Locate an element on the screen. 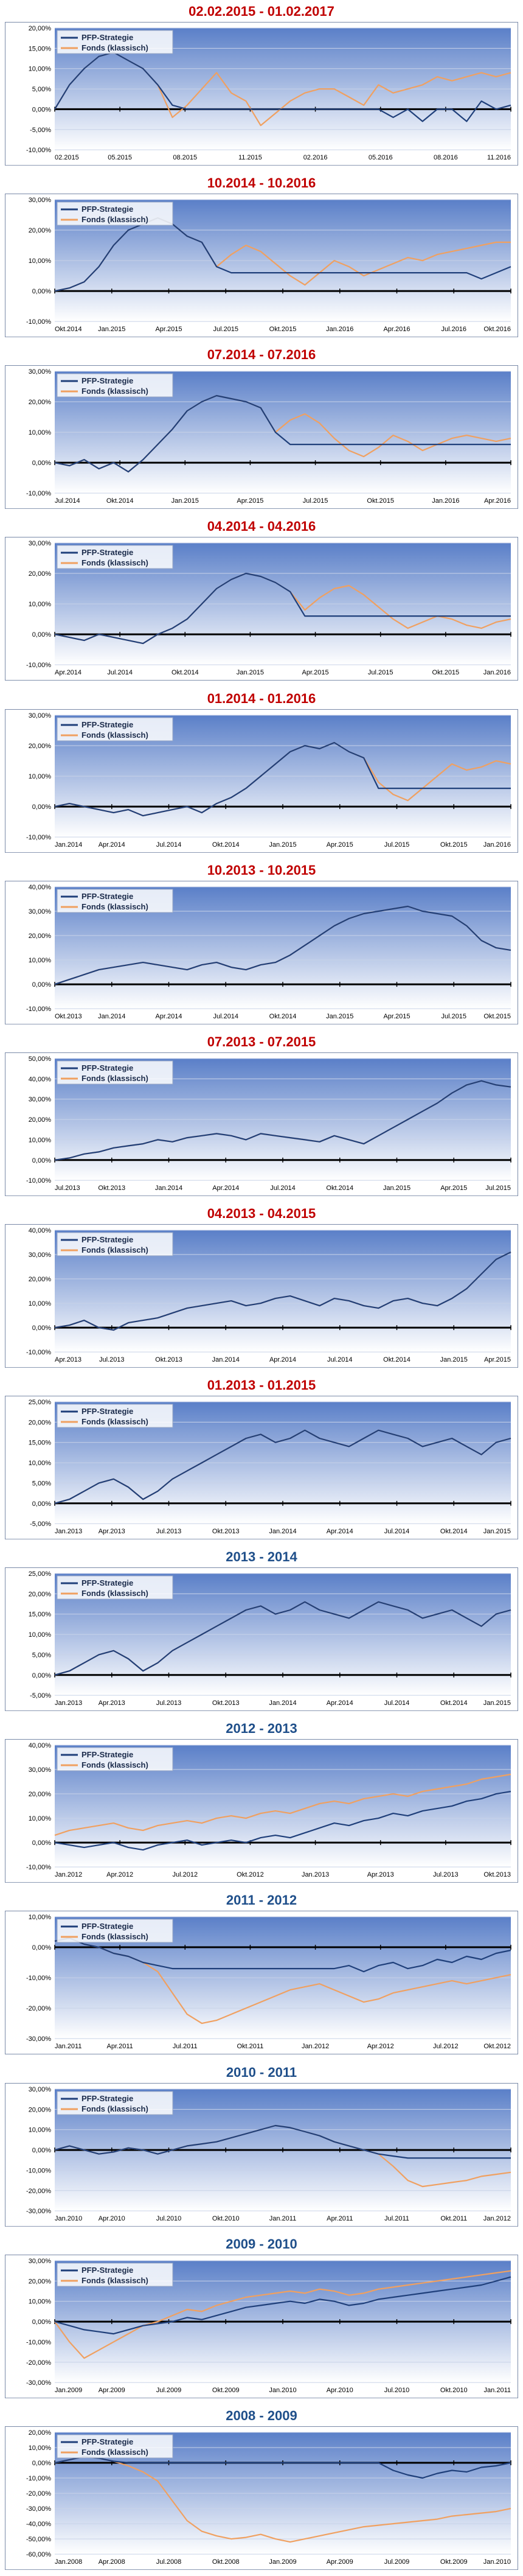  x-tick-label: Jul.2008 is located at coordinates (169, 2562).